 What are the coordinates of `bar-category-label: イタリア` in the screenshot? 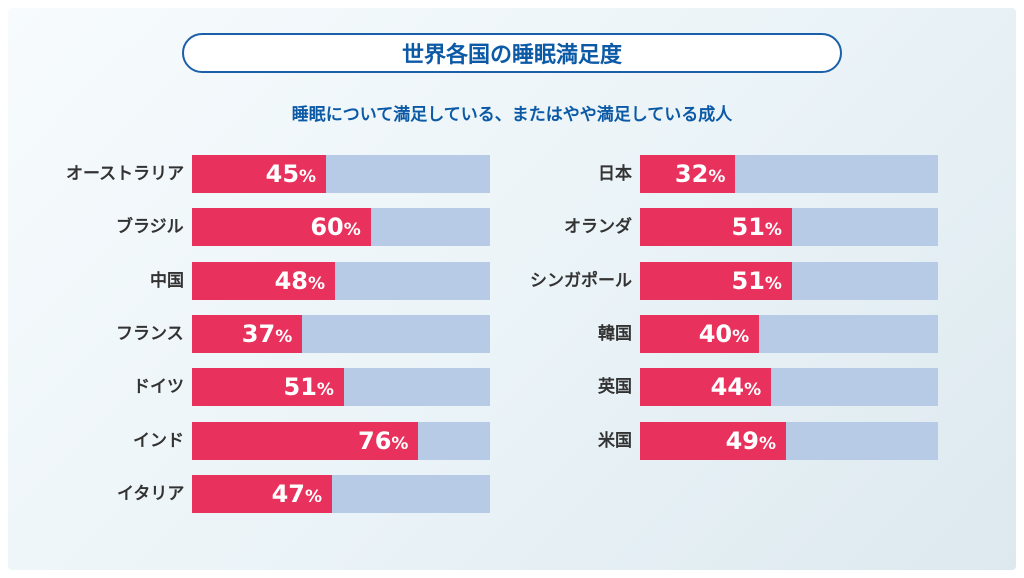 It's located at (151, 494).